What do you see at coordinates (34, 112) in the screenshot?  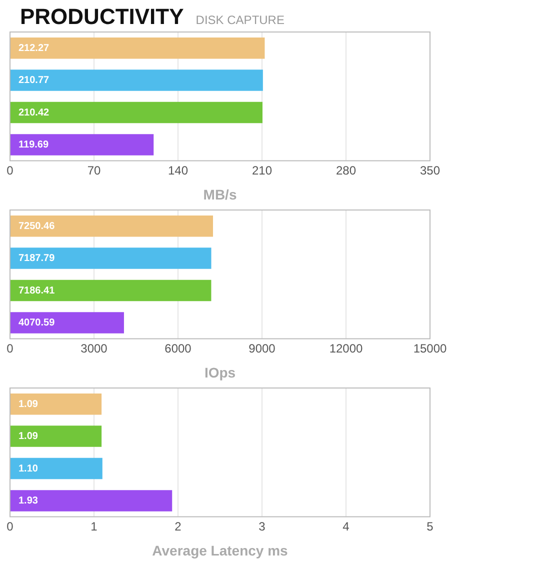 I see `data-label: 210.42` at bounding box center [34, 112].